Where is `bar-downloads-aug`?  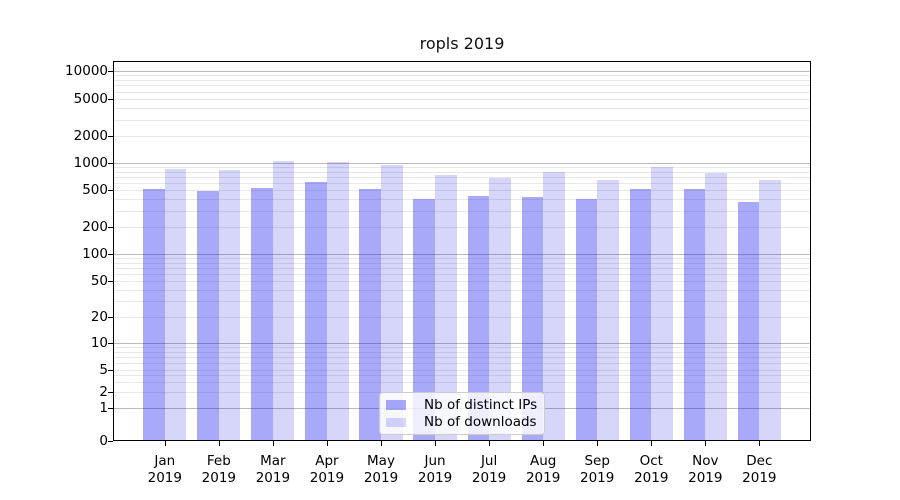
bar-downloads-aug is located at coordinates (554, 306).